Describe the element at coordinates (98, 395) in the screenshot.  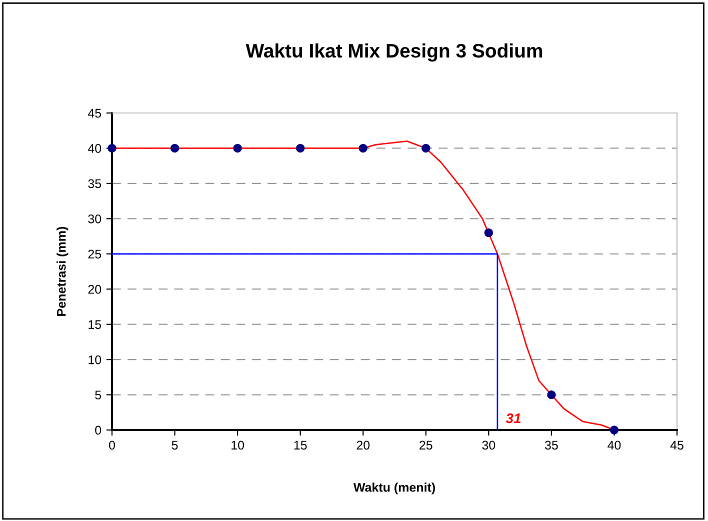
I see `y-tick-label: 5` at that location.